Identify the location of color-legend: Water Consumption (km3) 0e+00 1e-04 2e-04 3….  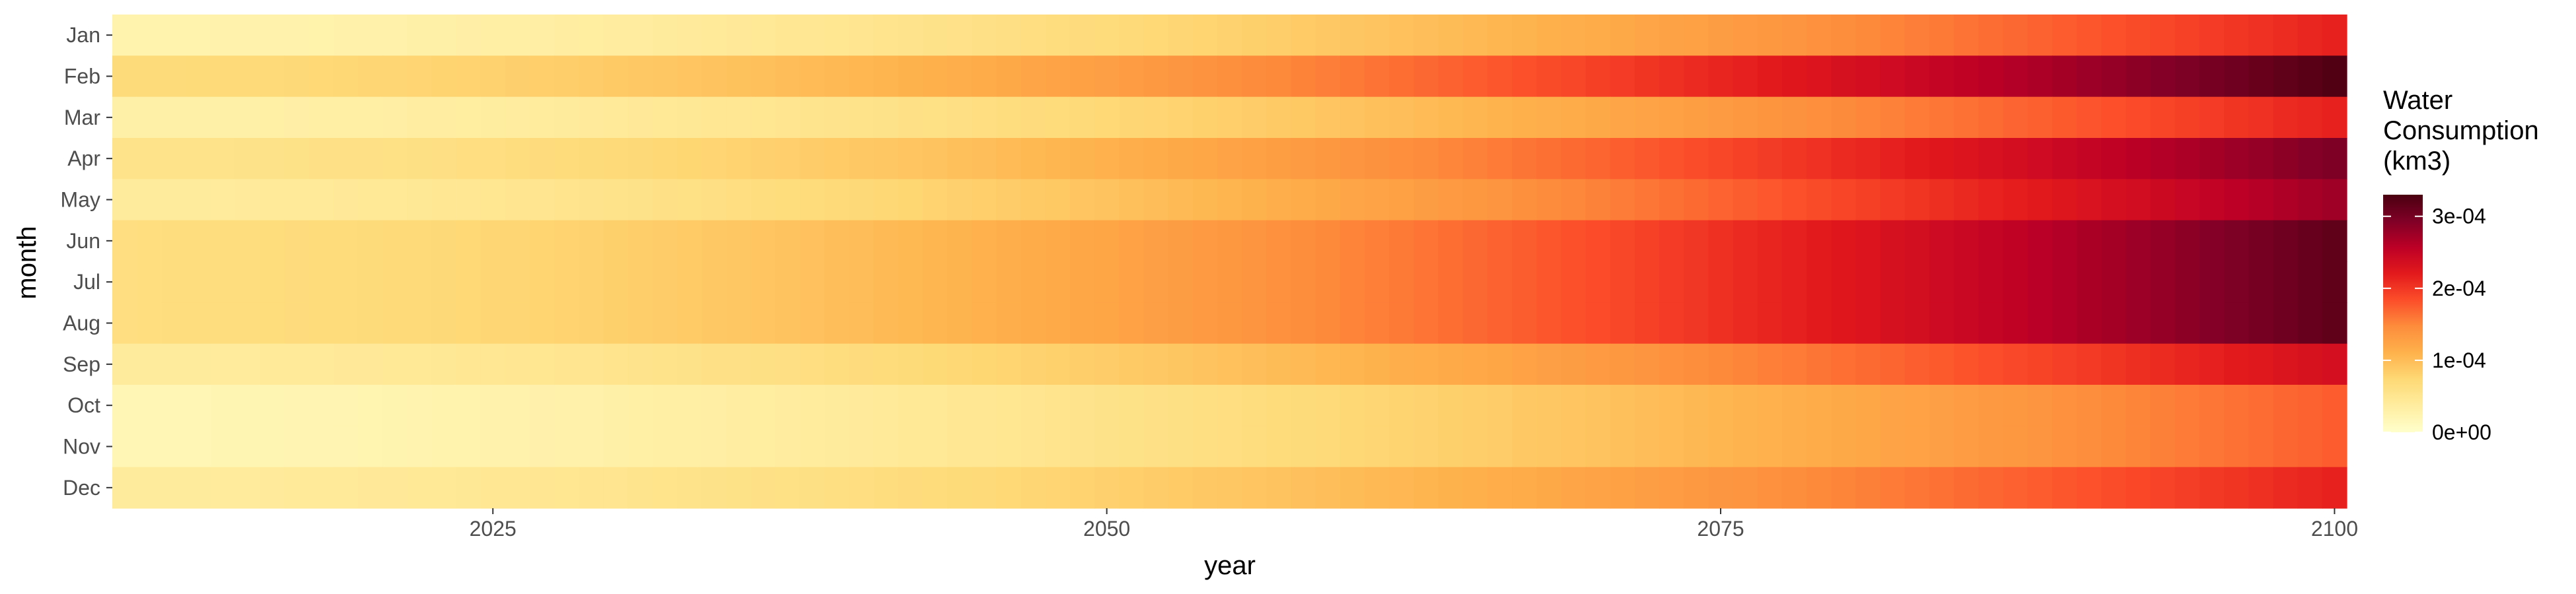
(2461, 265).